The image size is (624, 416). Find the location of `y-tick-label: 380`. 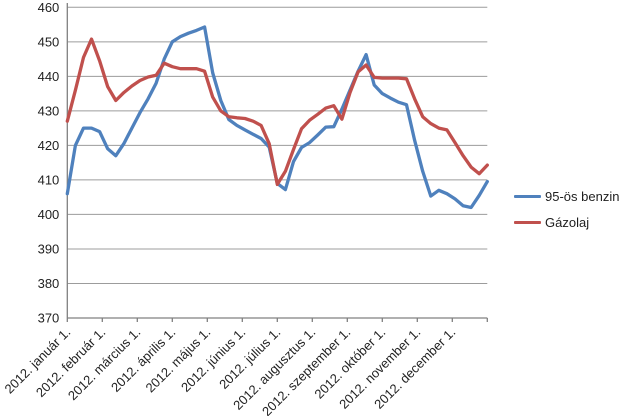

y-tick-label: 380 is located at coordinates (49, 283).